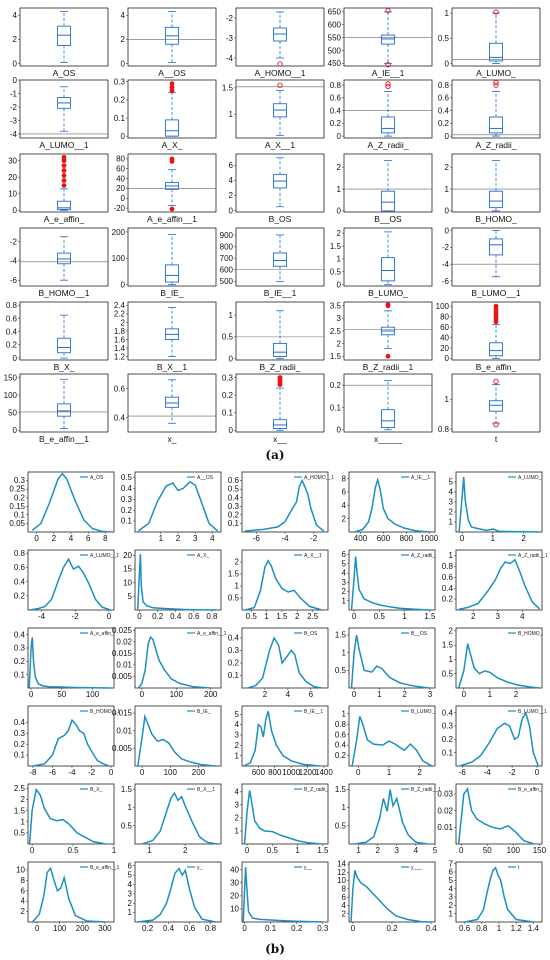 This screenshot has height=960, width=550. Describe the element at coordinates (105, 712) in the screenshot. I see `legend-label: B_HOMO__1` at that location.